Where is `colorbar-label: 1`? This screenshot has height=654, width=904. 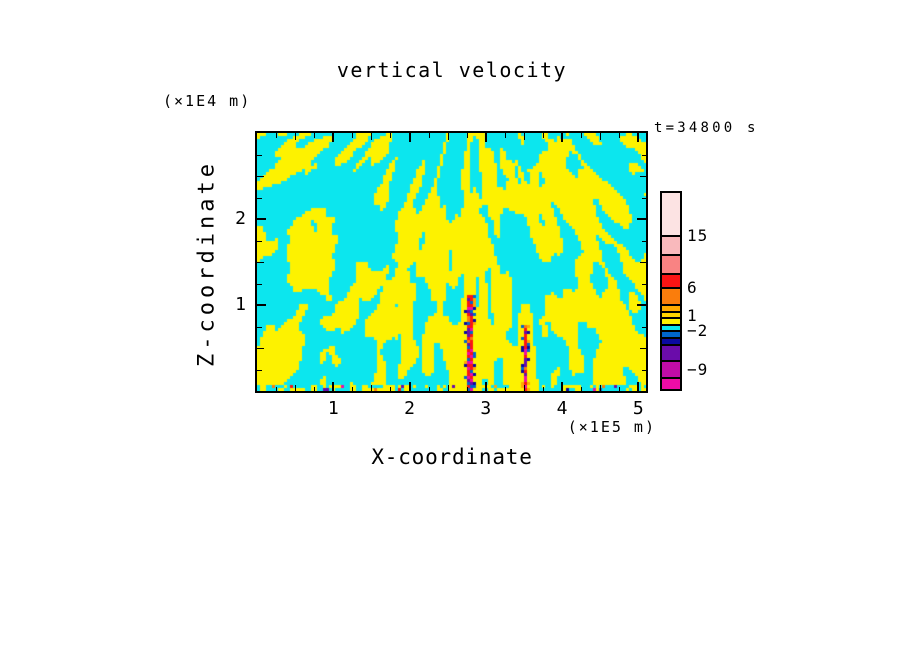
colorbar-label: 1 is located at coordinates (692, 315).